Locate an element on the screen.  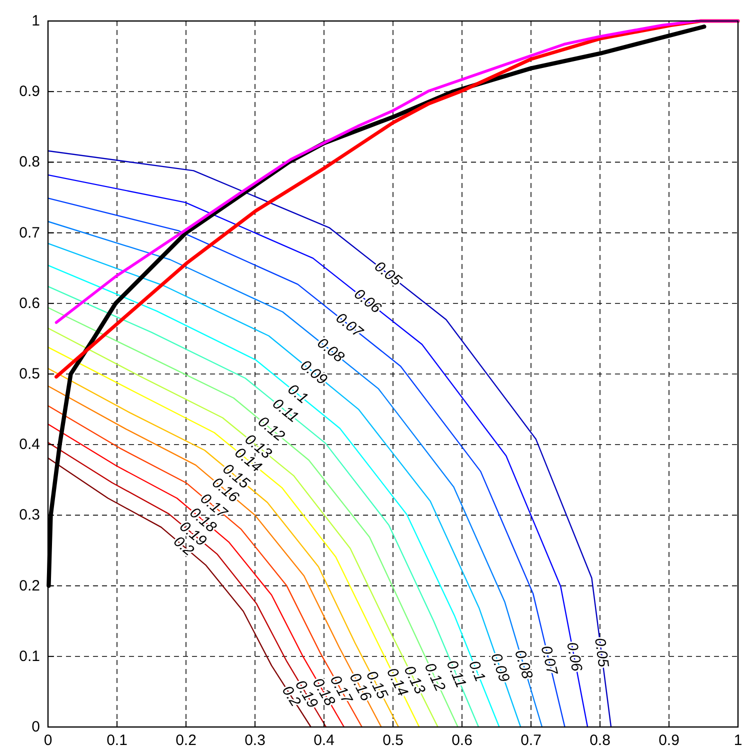
text: 0.06 is located at coordinates (574, 656).